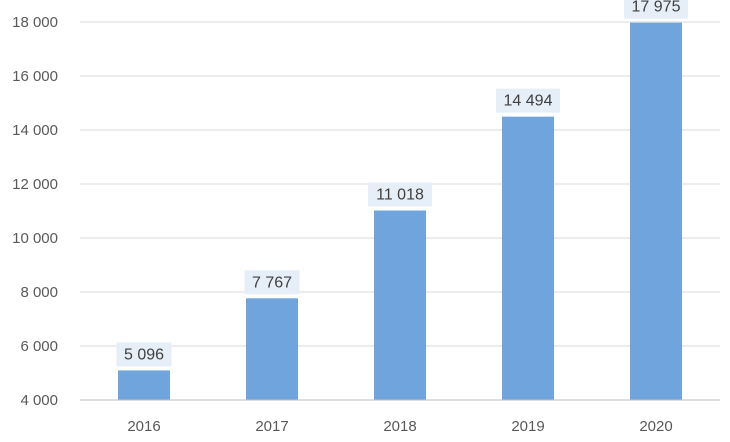 The height and width of the screenshot is (442, 730). Describe the element at coordinates (35, 238) in the screenshot. I see `y-tick-label: 10 000` at that location.